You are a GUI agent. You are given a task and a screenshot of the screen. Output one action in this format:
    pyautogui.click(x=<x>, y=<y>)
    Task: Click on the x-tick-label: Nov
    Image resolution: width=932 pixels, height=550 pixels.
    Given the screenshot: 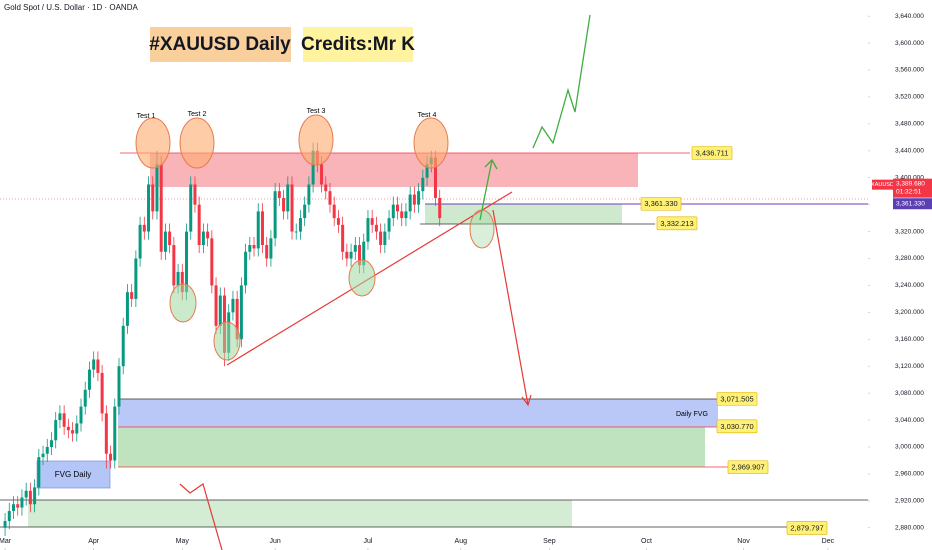 What is the action you would take?
    pyautogui.click(x=743, y=541)
    